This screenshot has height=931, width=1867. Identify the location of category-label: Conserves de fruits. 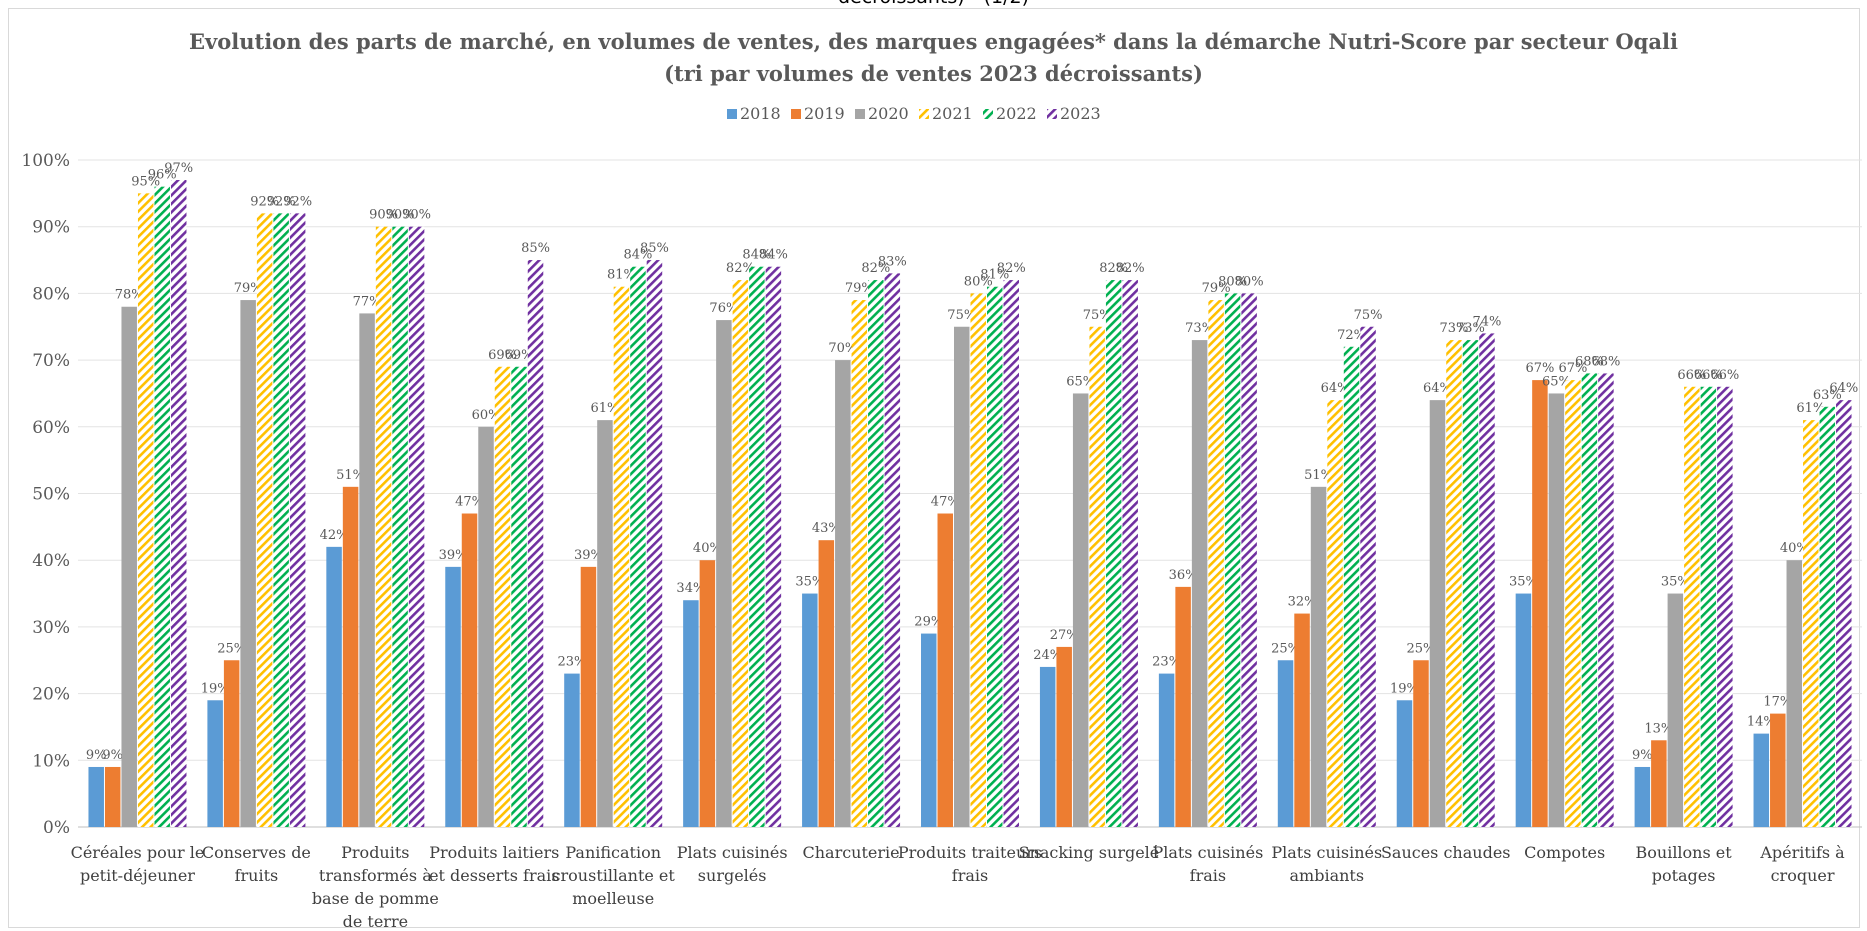
(256, 864).